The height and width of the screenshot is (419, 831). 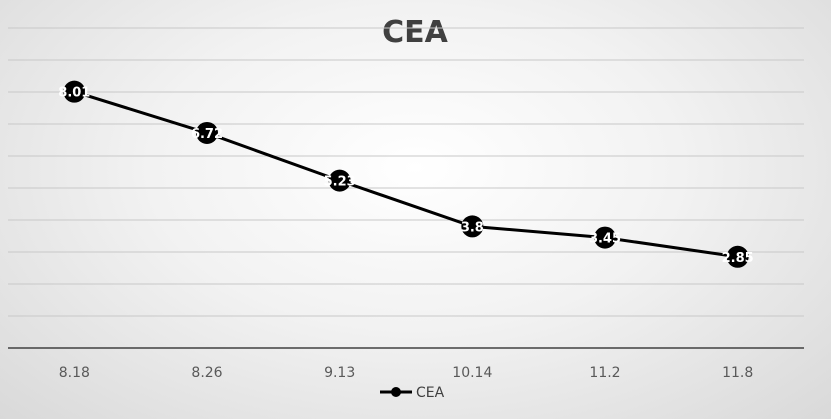 I want to click on data-label: 6.72, so click(x=207, y=134).